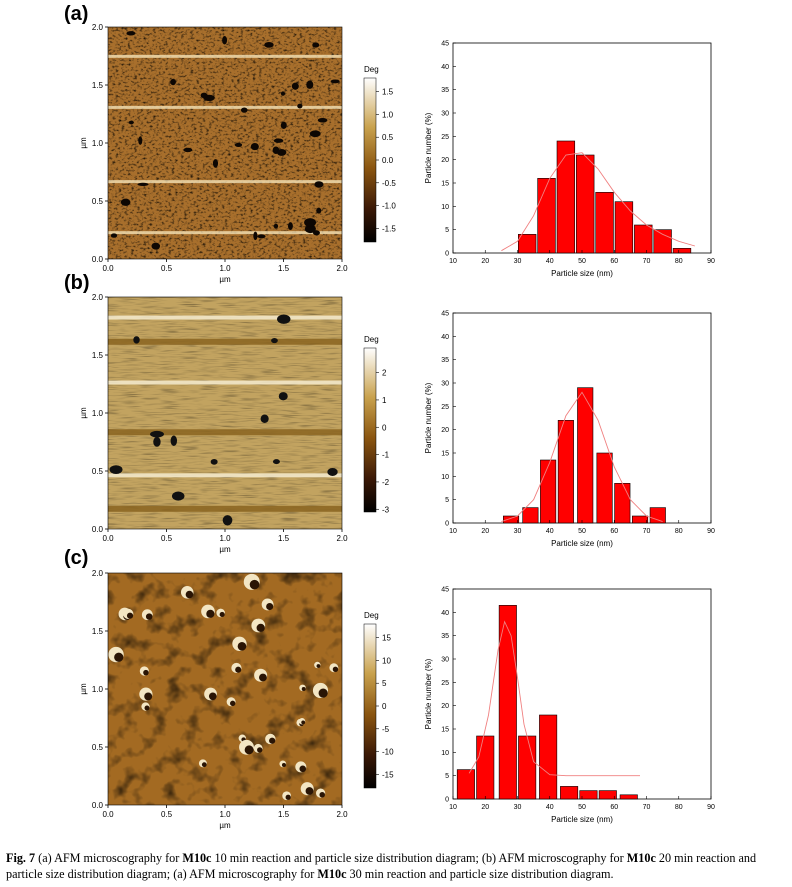  Describe the element at coordinates (447, 254) in the screenshot. I see `chart-ytick-label: 0` at that location.